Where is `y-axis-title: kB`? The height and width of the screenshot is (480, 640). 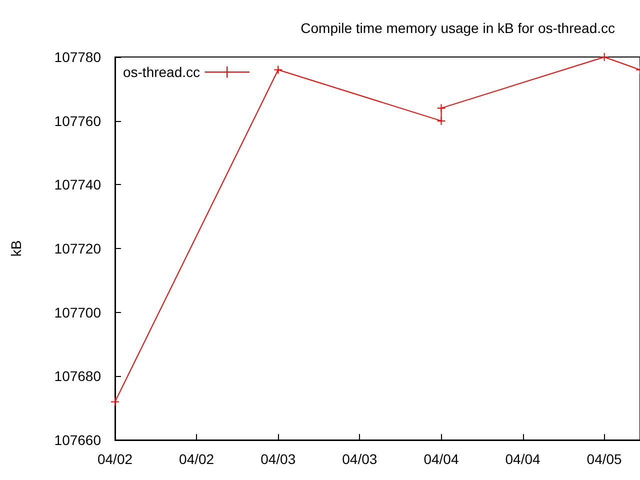 y-axis-title: kB is located at coordinates (16, 248).